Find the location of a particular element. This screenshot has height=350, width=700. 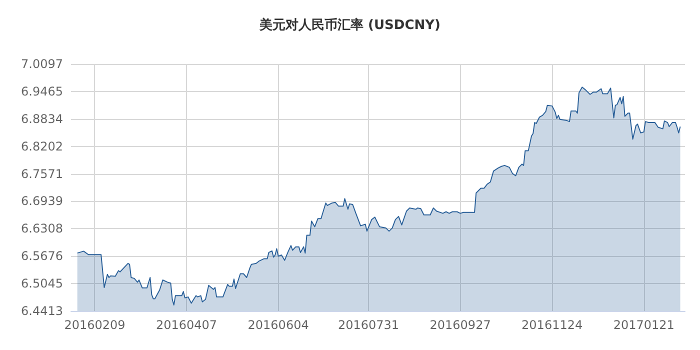

chart-title: 美元对人民币汇率 (USDCNY) is located at coordinates (349, 25).